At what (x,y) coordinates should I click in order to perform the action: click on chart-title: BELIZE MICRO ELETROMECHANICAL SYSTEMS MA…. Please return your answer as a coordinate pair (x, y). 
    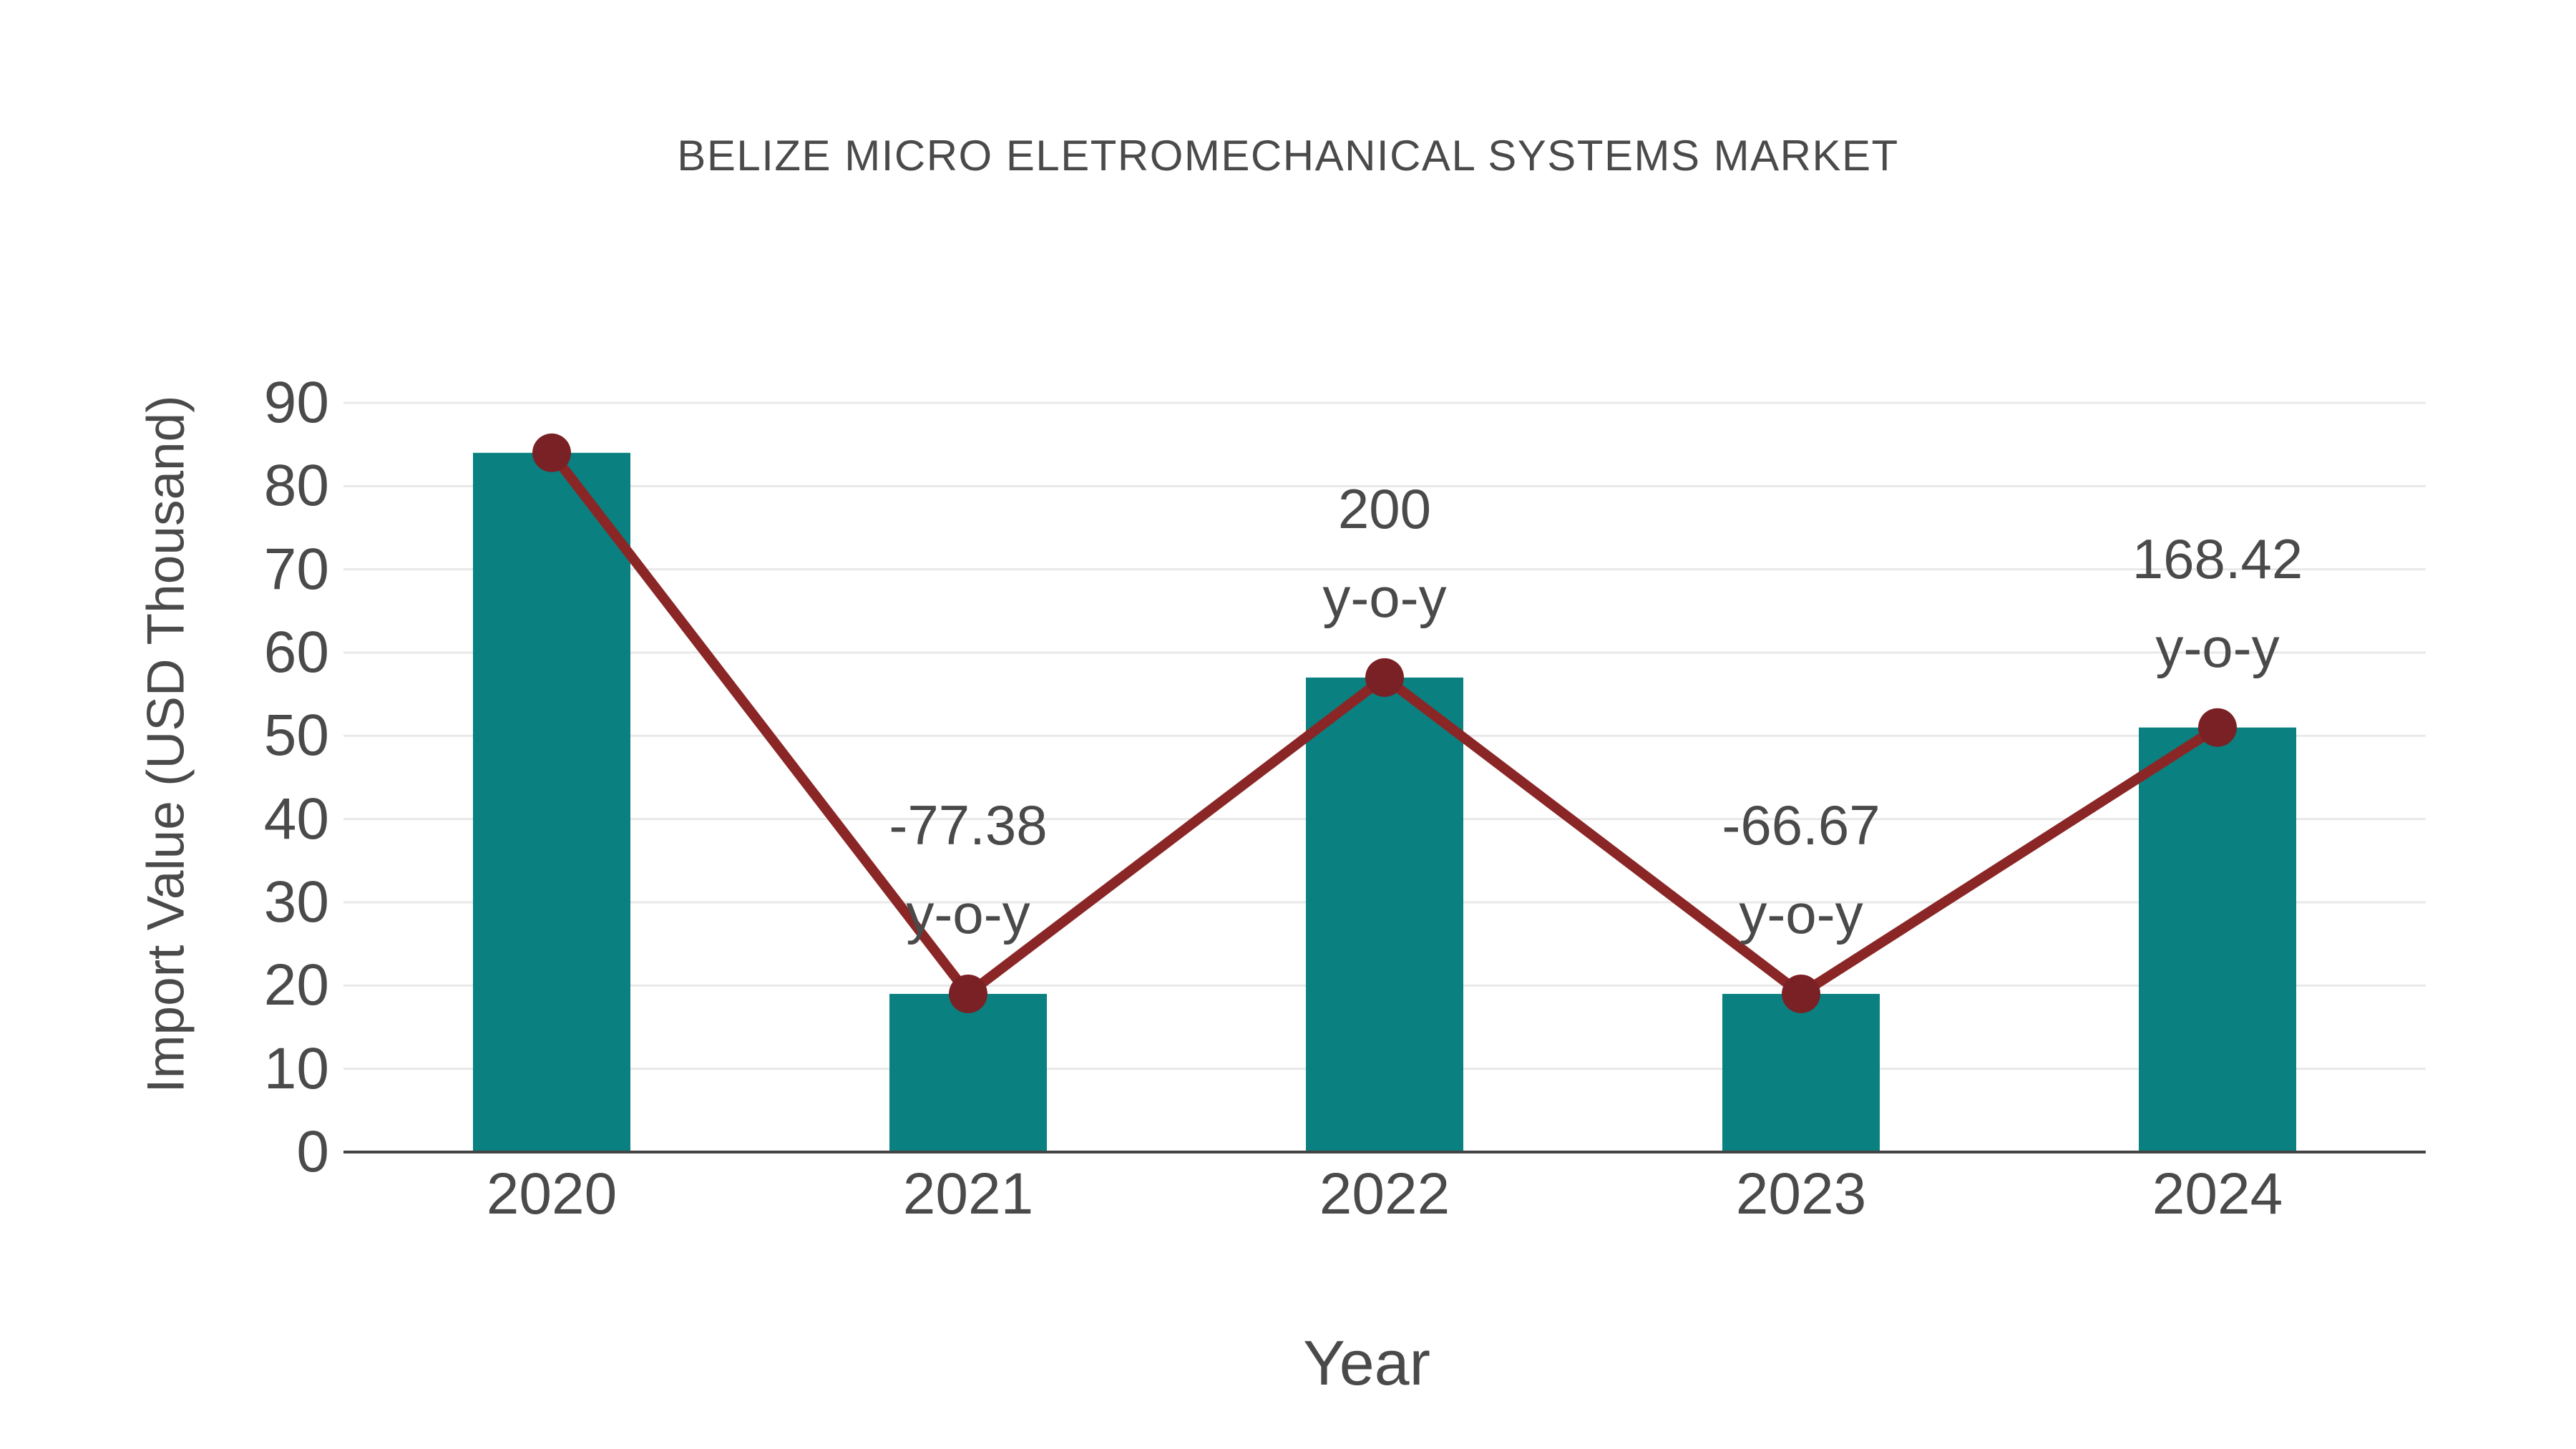
    Looking at the image, I should click on (1288, 156).